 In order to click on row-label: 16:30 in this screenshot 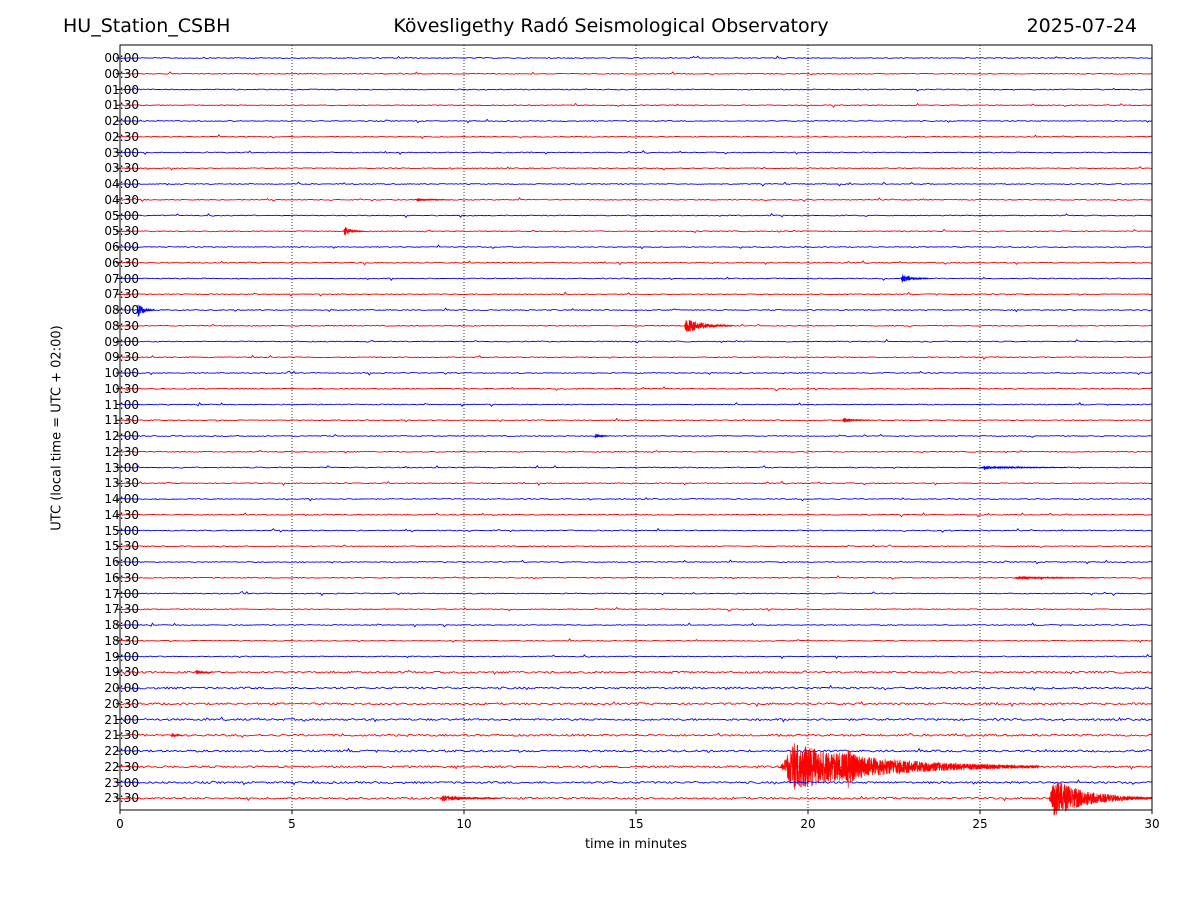, I will do `click(121, 577)`.